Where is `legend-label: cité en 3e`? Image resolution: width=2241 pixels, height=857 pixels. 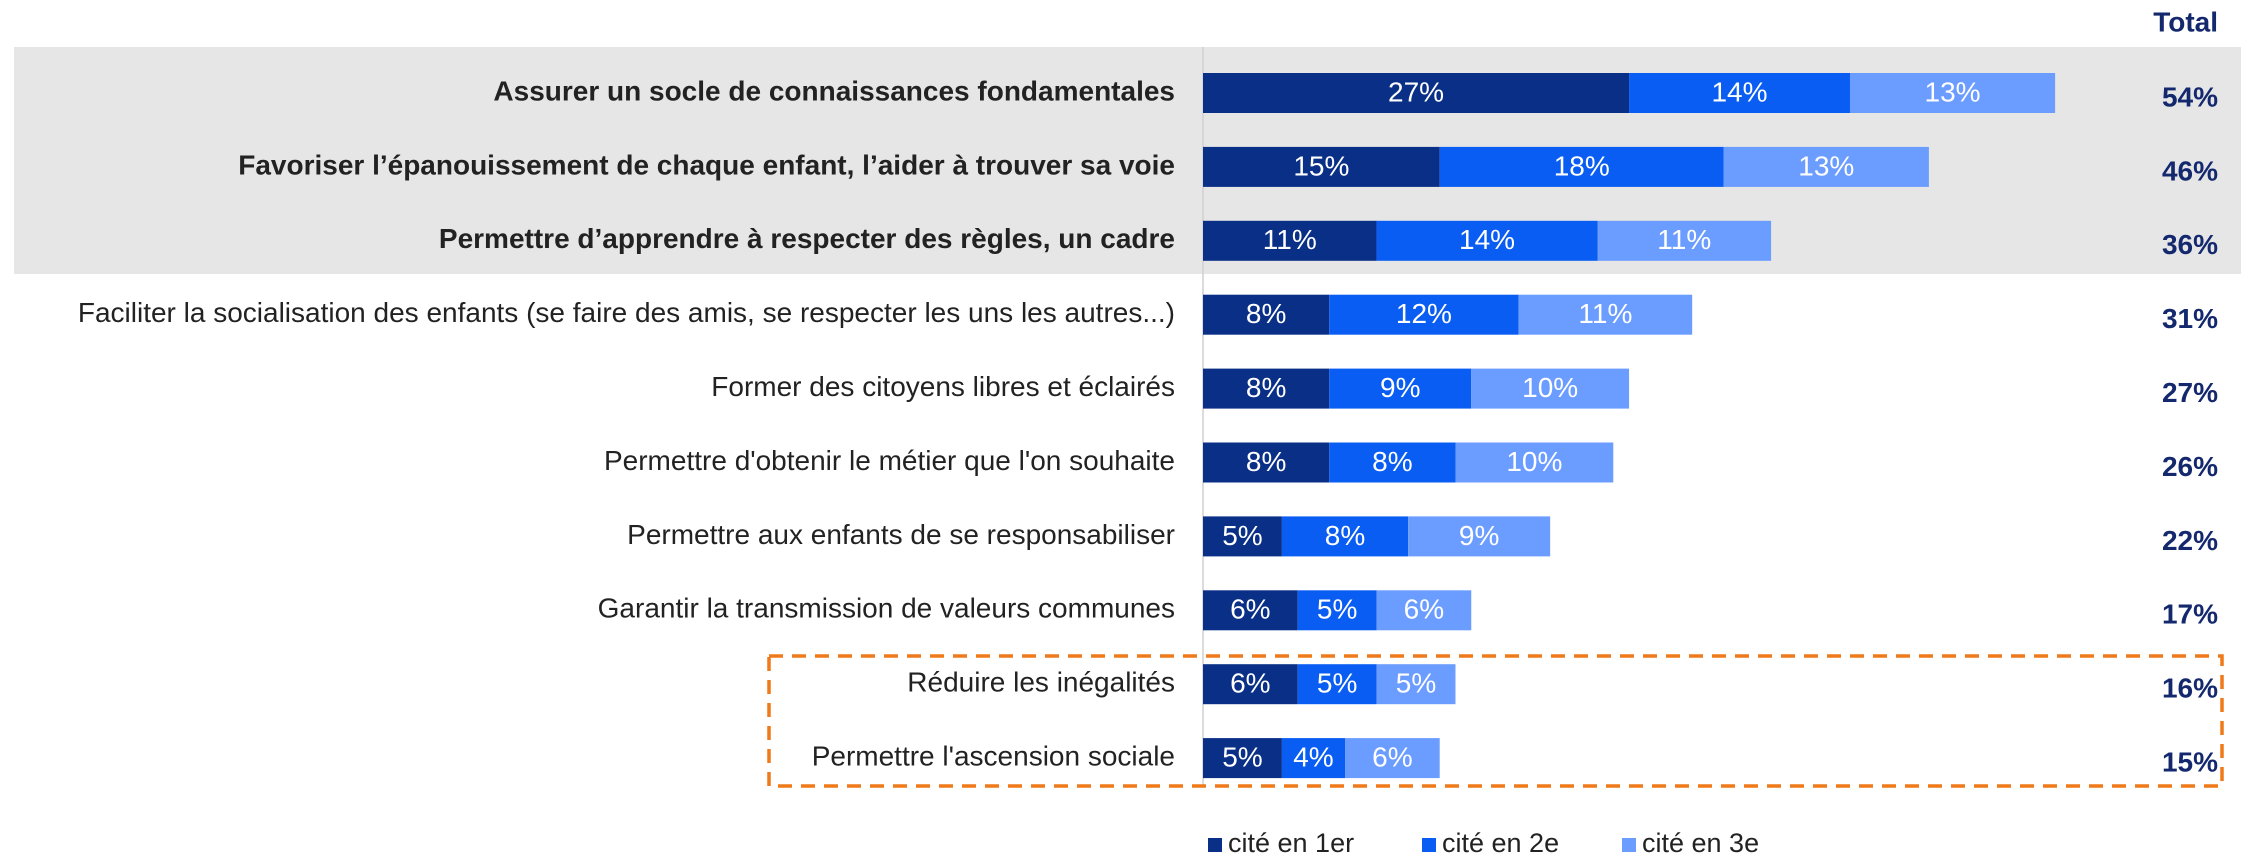
legend-label: cité en 3e is located at coordinates (1700, 842).